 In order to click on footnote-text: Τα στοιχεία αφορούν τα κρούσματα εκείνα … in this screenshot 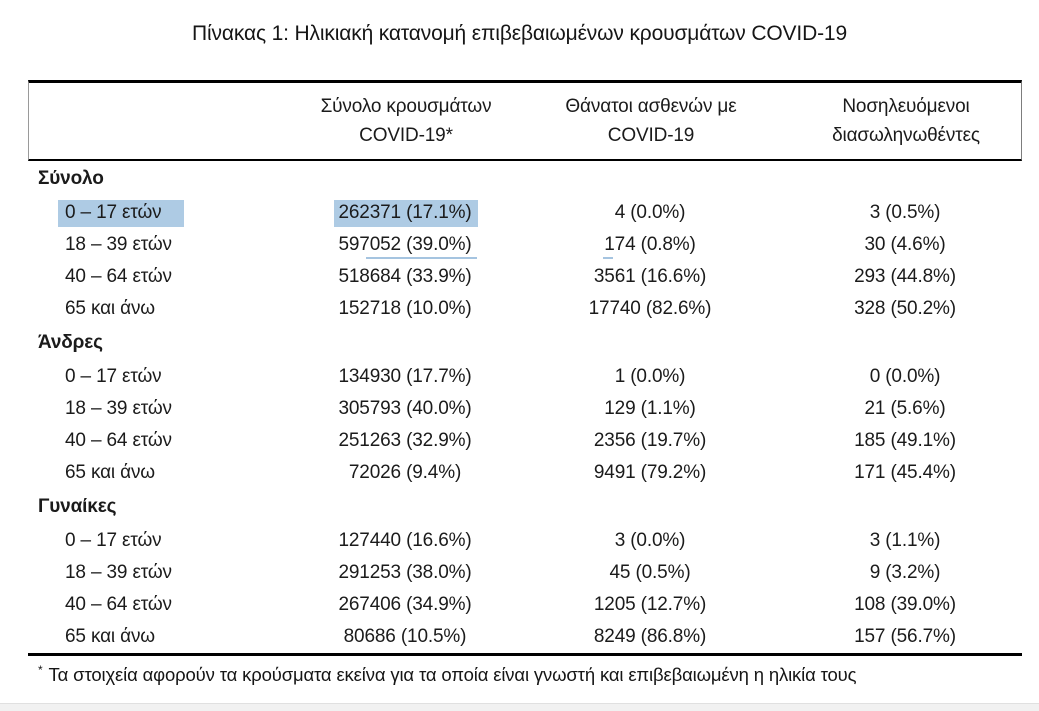, I will do `click(452, 675)`.